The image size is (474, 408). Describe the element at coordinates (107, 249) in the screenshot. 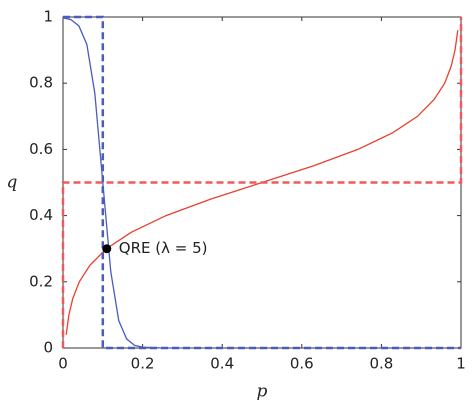

I see `qre-point` at that location.